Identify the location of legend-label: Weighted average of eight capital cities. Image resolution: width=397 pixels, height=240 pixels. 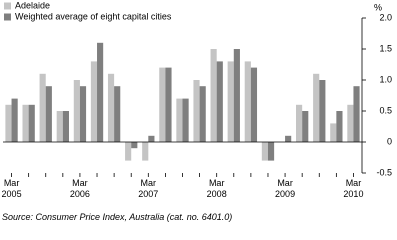
(93, 16).